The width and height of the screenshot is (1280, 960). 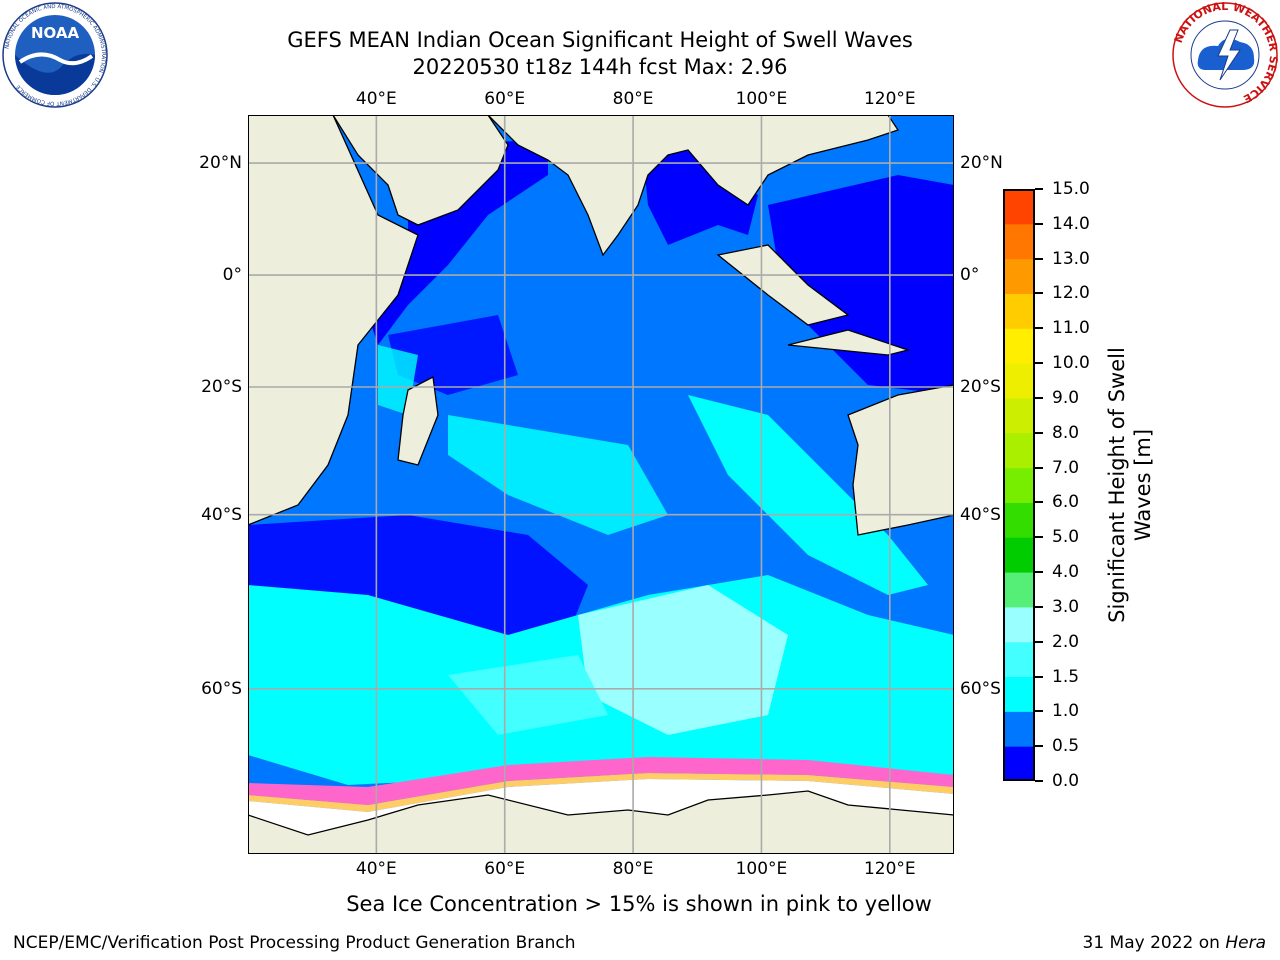 What do you see at coordinates (889, 869) in the screenshot?
I see `lon-tick-bottom: 120°E` at bounding box center [889, 869].